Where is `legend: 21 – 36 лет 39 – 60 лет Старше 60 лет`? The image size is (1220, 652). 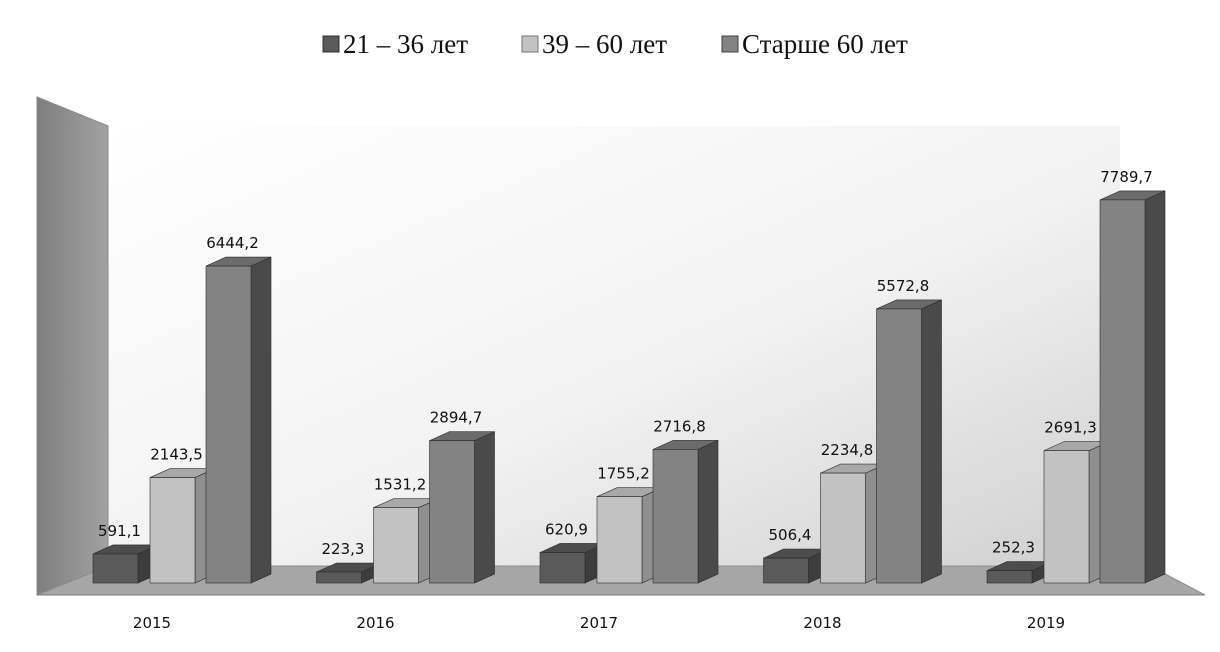
legend: 21 – 36 лет 39 – 60 лет Старше 60 лет is located at coordinates (615, 44).